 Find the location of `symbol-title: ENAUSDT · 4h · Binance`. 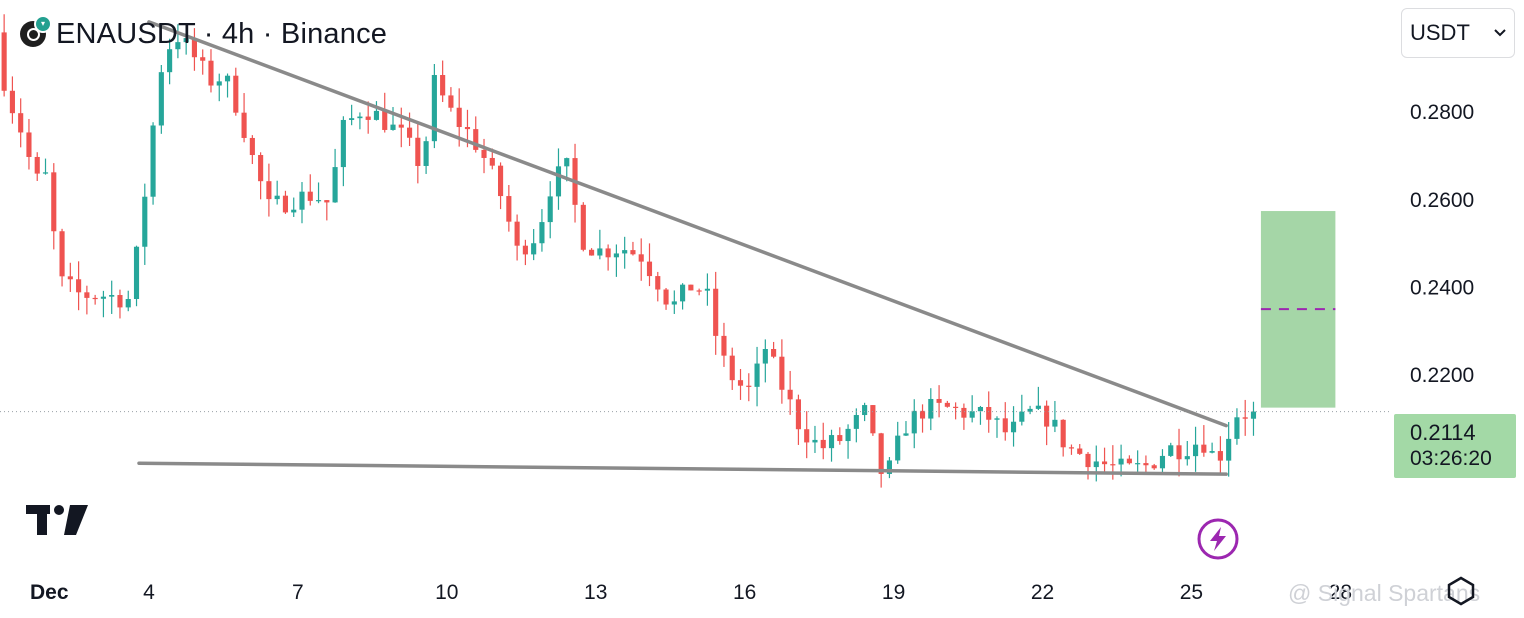

symbol-title: ENAUSDT · 4h · Binance is located at coordinates (221, 34).